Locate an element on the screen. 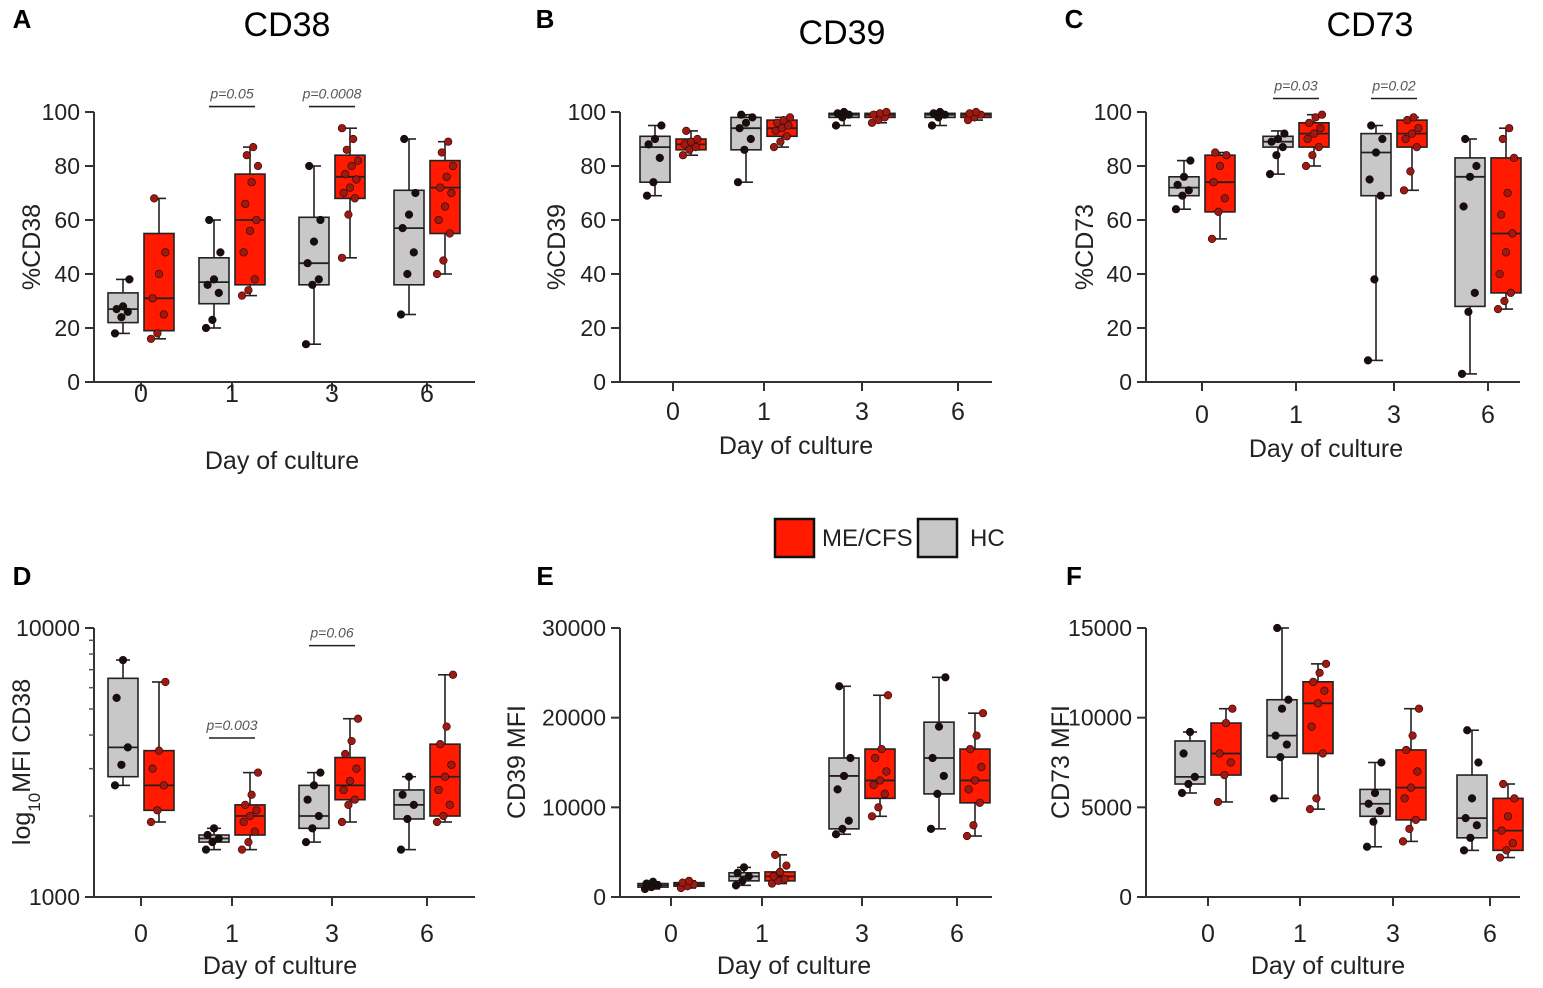 This screenshot has height=988, width=1543. y-tick-label: 0 is located at coordinates (1125, 897).